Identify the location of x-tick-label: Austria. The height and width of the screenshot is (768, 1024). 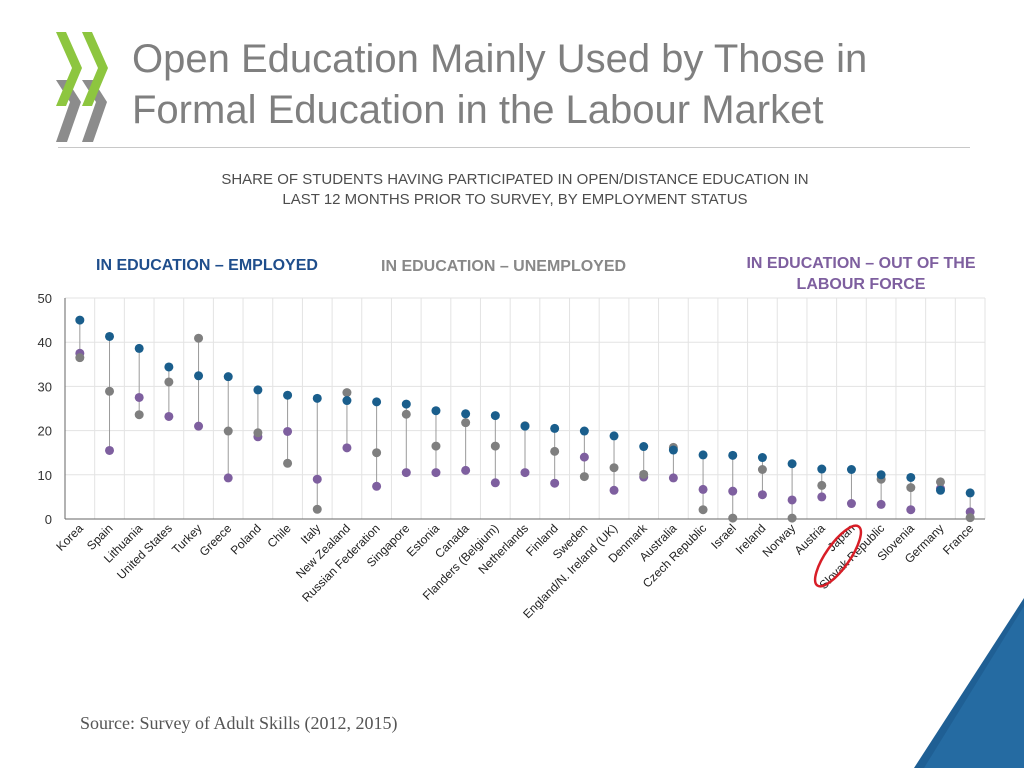
(810, 539).